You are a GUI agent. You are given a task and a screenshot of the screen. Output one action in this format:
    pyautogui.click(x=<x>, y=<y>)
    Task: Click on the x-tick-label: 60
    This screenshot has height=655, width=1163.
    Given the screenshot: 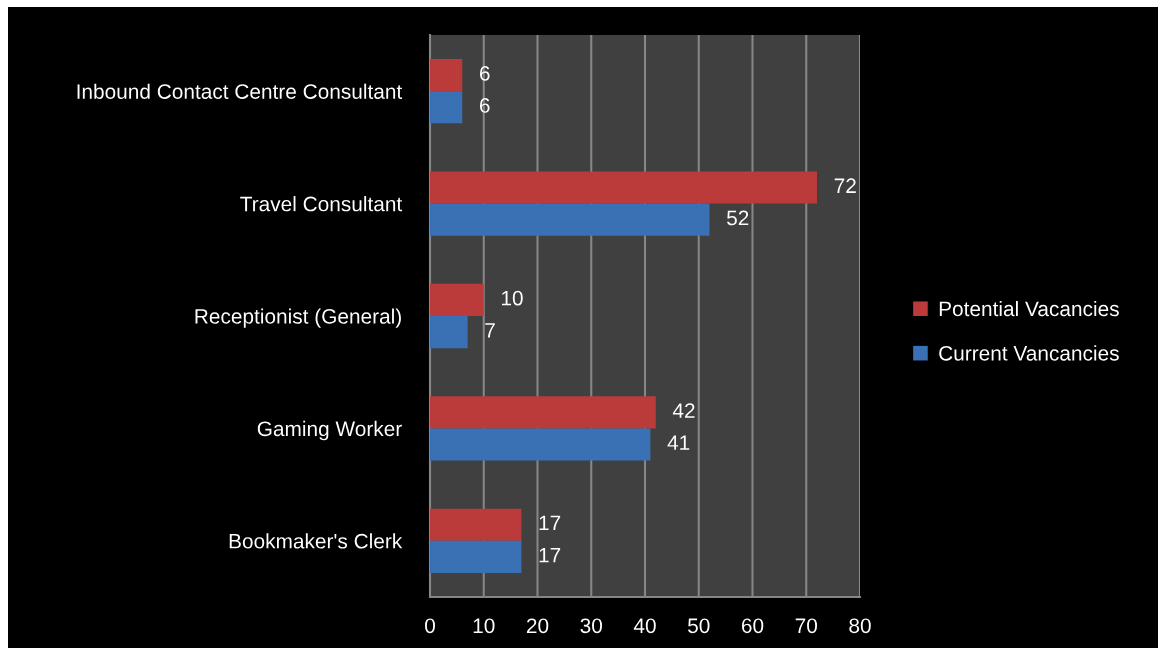 What is the action you would take?
    pyautogui.click(x=752, y=626)
    